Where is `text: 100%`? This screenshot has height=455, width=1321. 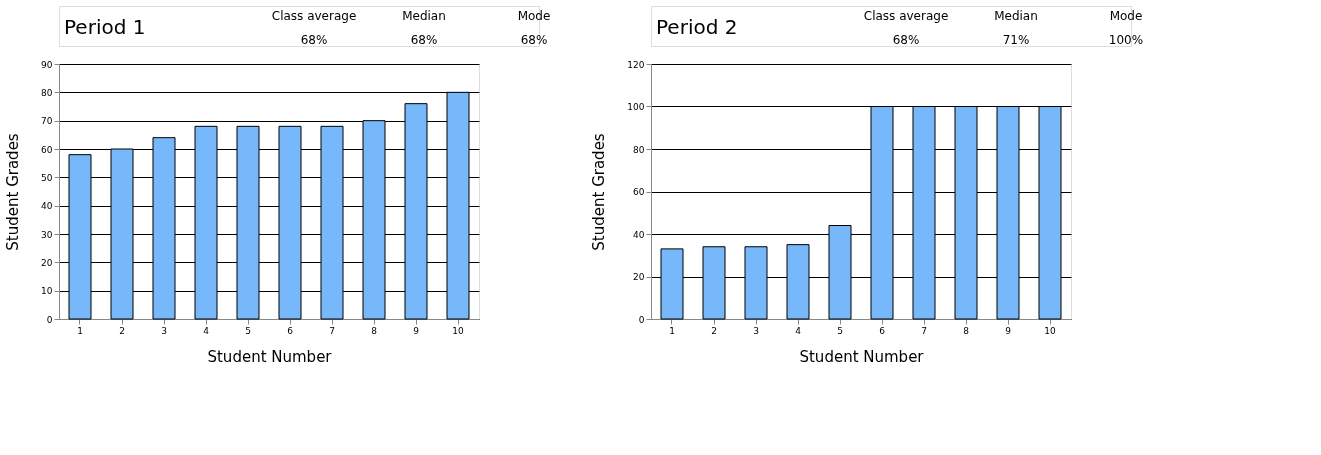
text: 100% is located at coordinates (1126, 40).